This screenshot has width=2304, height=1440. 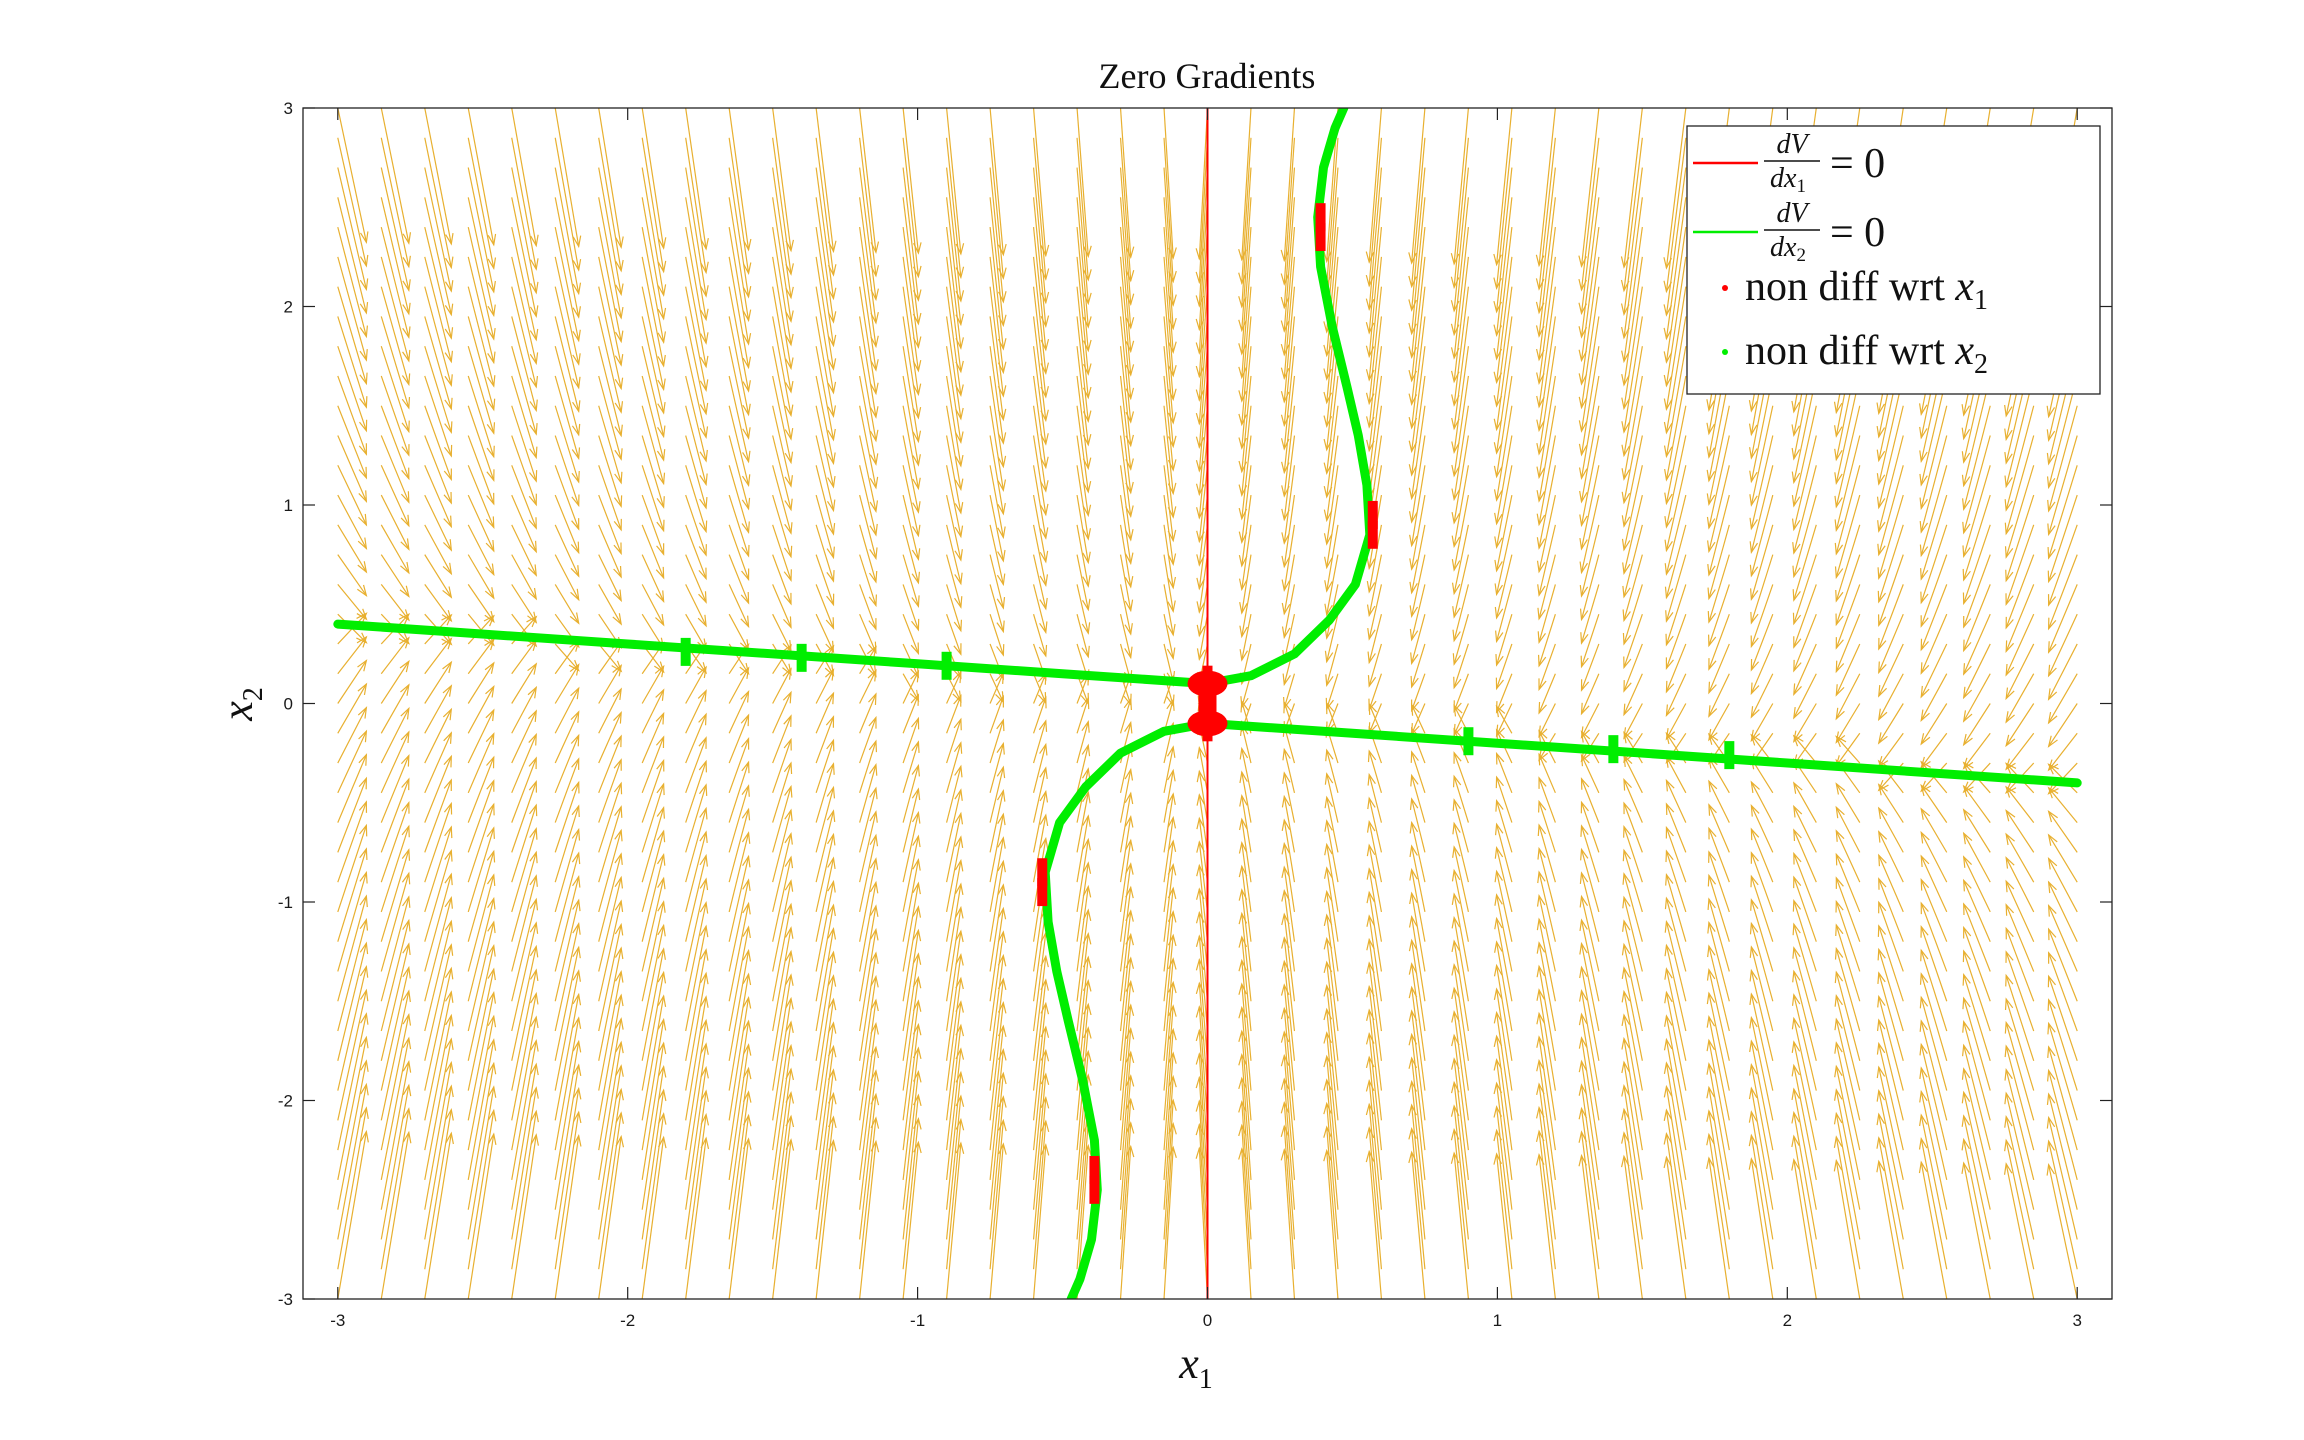 I want to click on y-tick-label: -1, so click(x=285, y=902).